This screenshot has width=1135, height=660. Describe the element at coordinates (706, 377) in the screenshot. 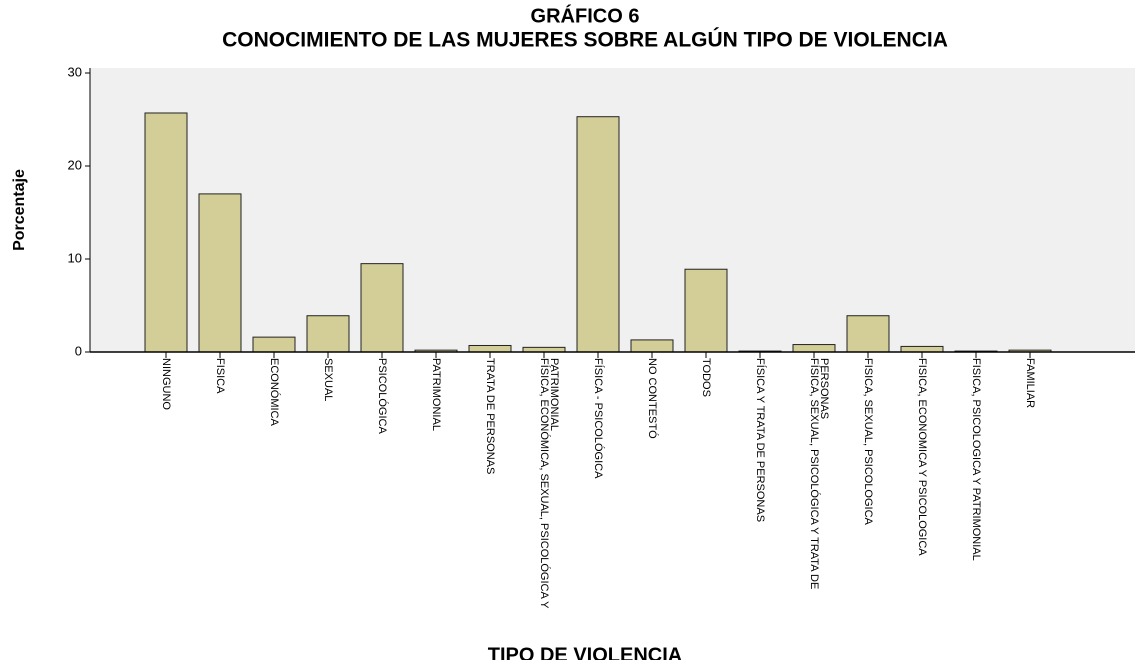

I see `x-tick-label: TODOS` at that location.